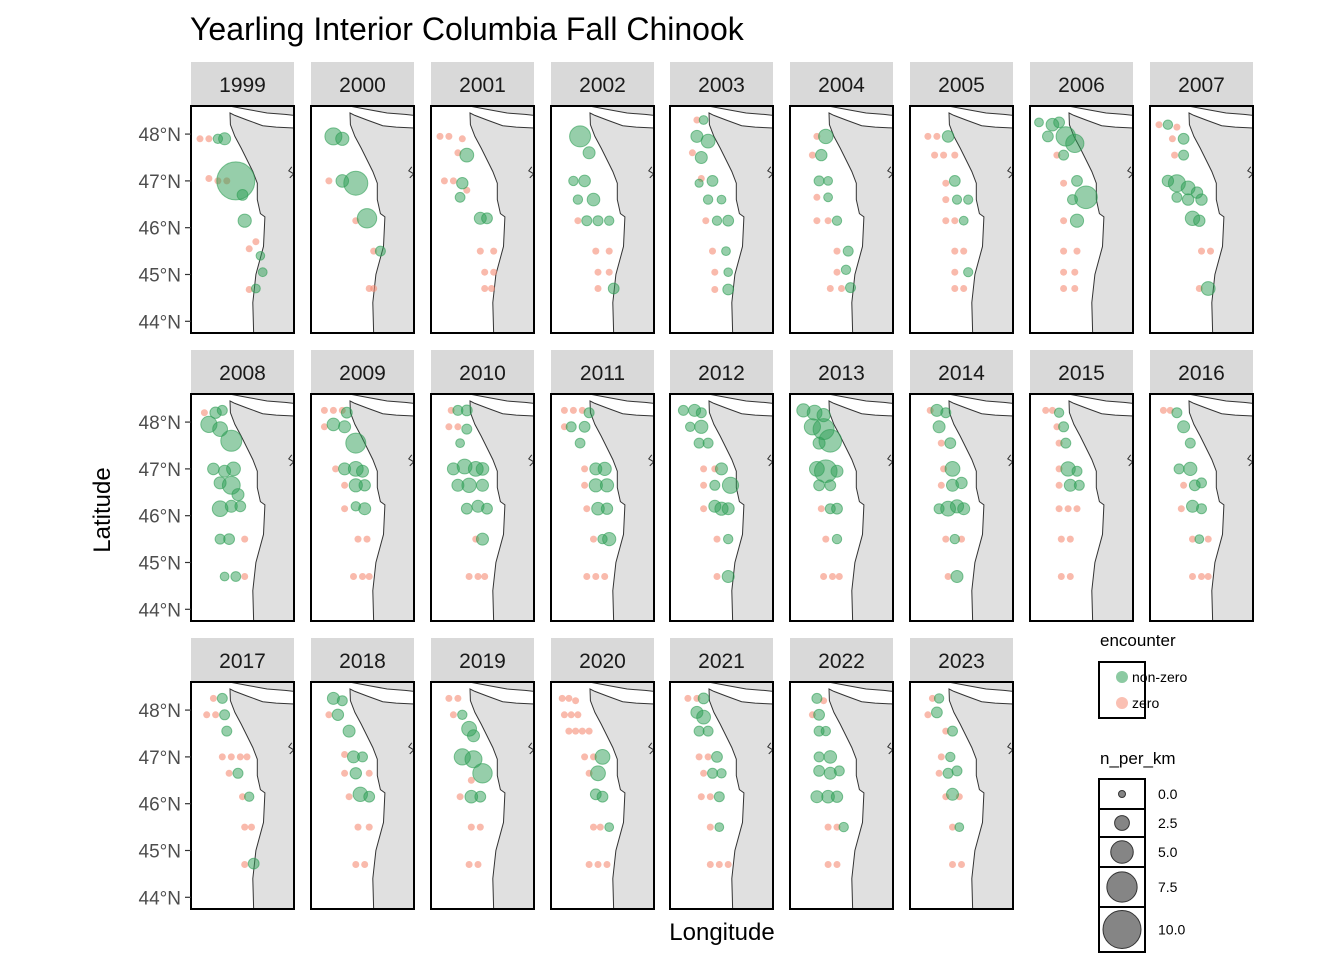 This screenshot has width=1344, height=960. Describe the element at coordinates (721, 932) in the screenshot. I see `x-axis-label: Longitude` at that location.